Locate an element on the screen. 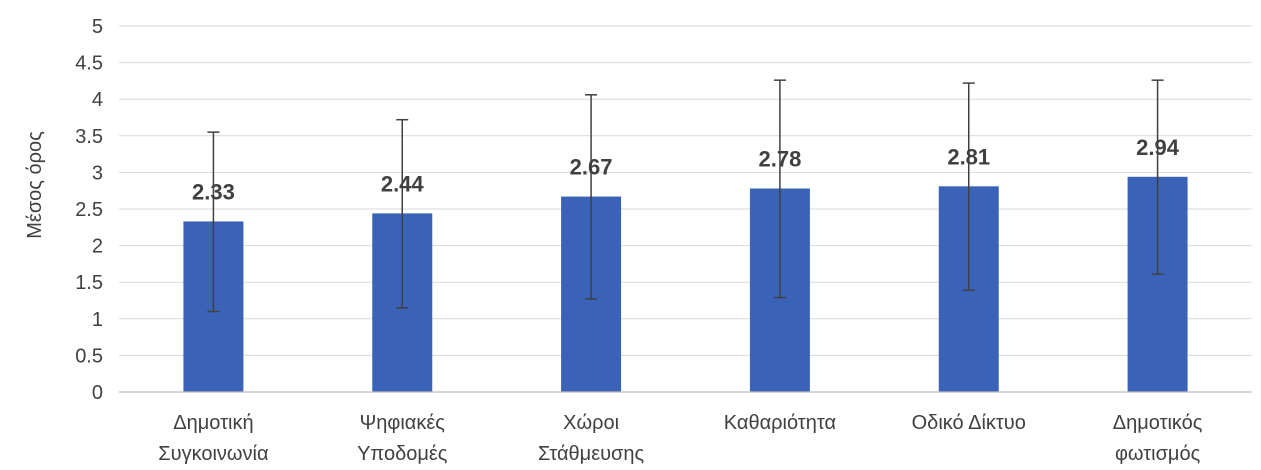 The width and height of the screenshot is (1261, 470). y-tick-label: 3 is located at coordinates (97, 173).